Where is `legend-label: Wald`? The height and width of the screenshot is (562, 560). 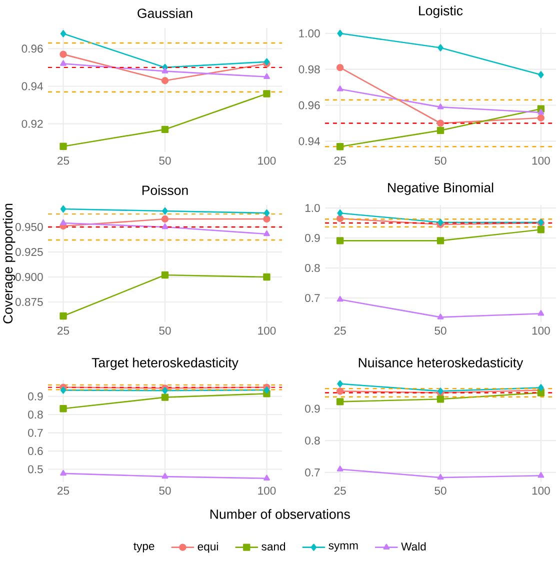 legend-label: Wald is located at coordinates (413, 546).